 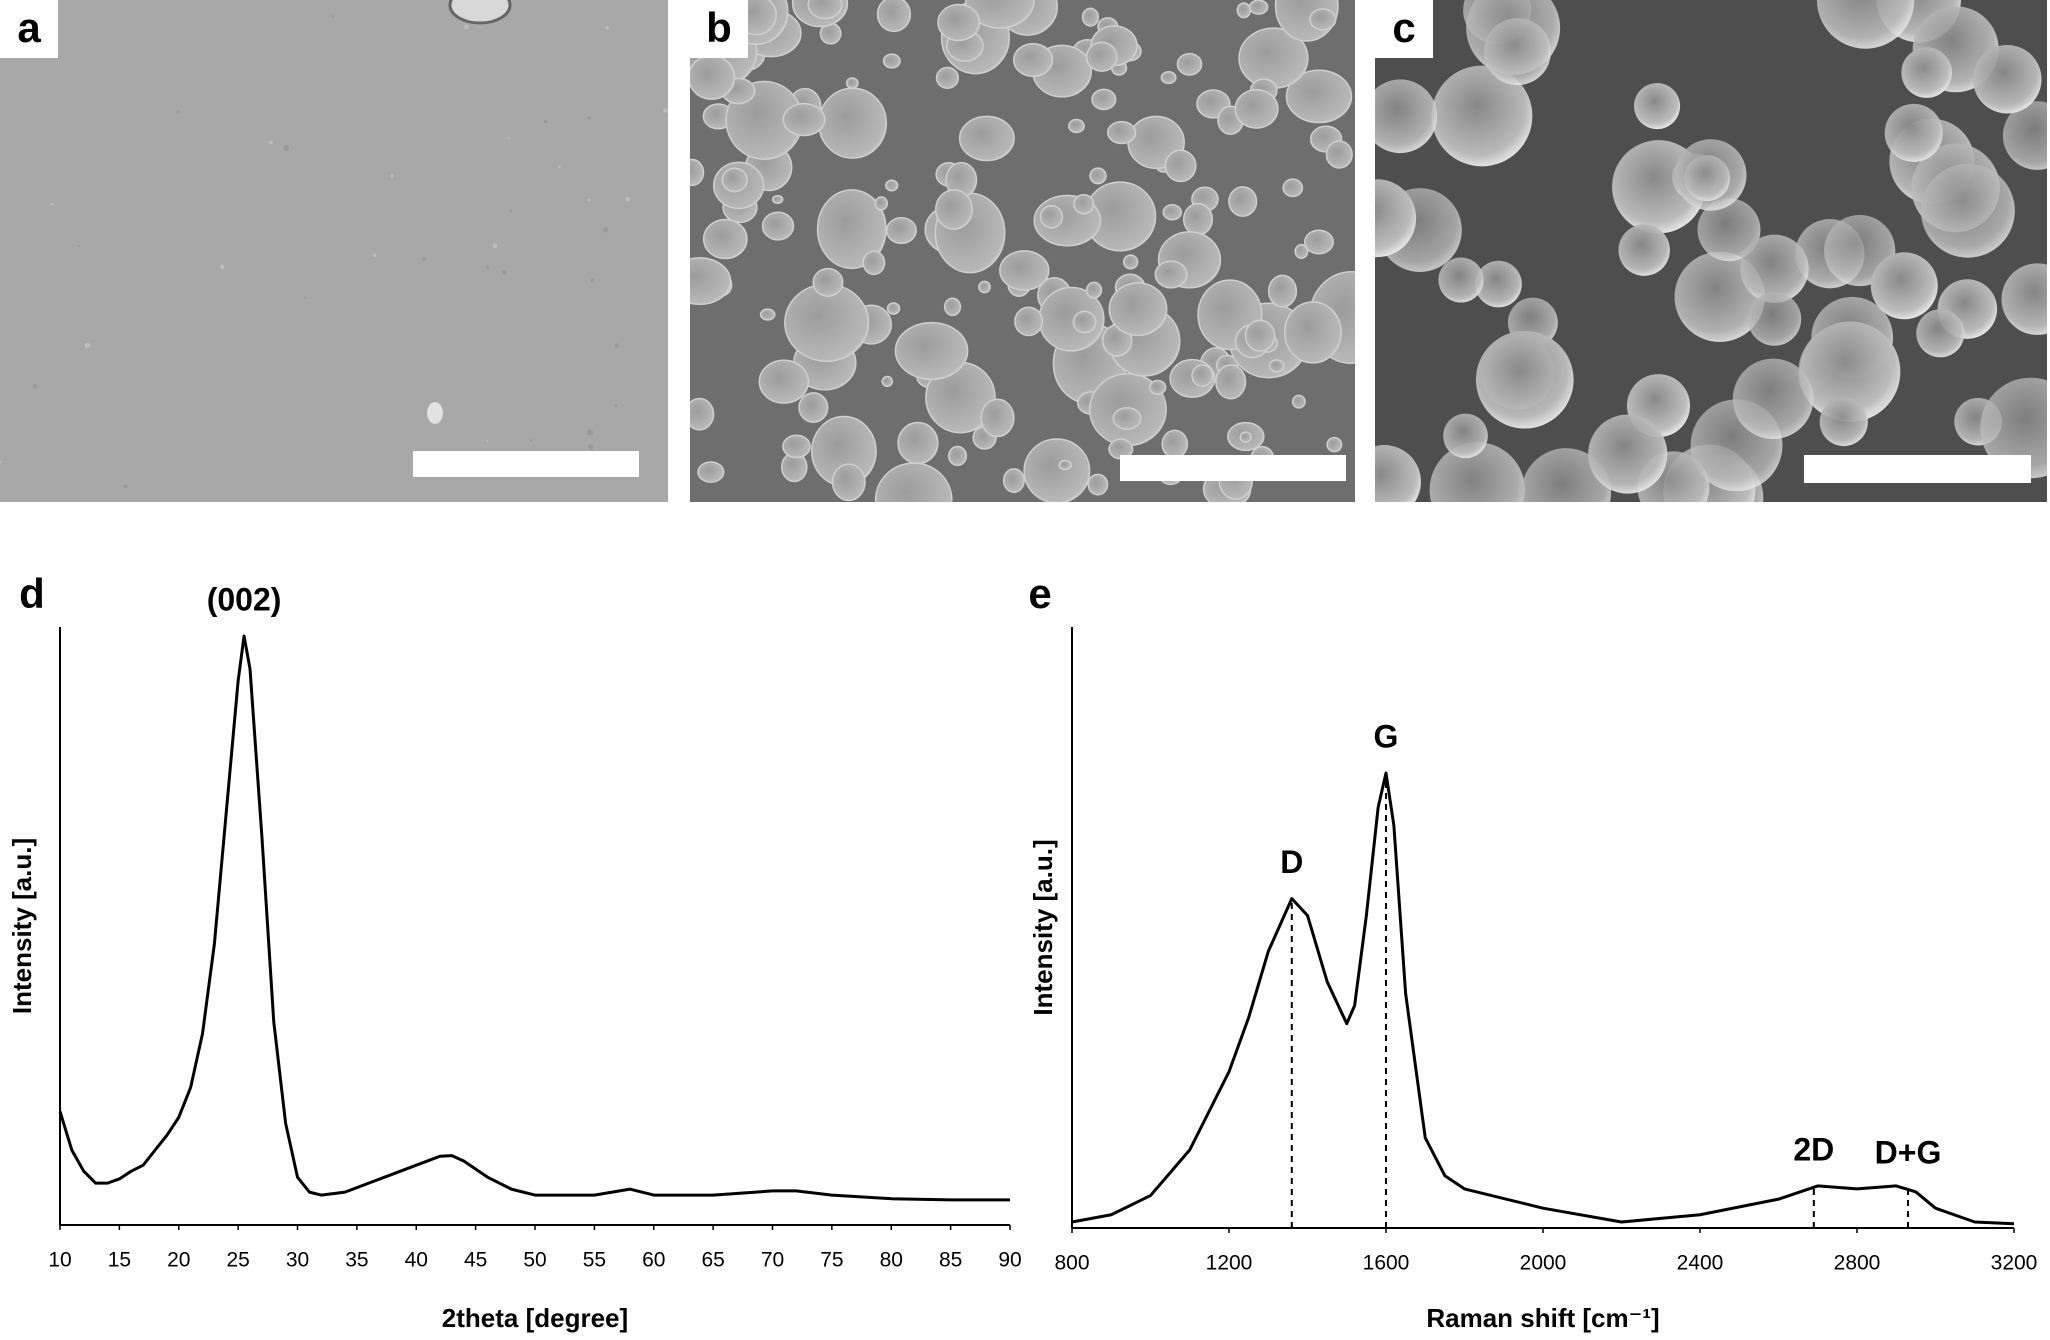 I want to click on x-tick-label: 65, so click(x=712, y=1260).